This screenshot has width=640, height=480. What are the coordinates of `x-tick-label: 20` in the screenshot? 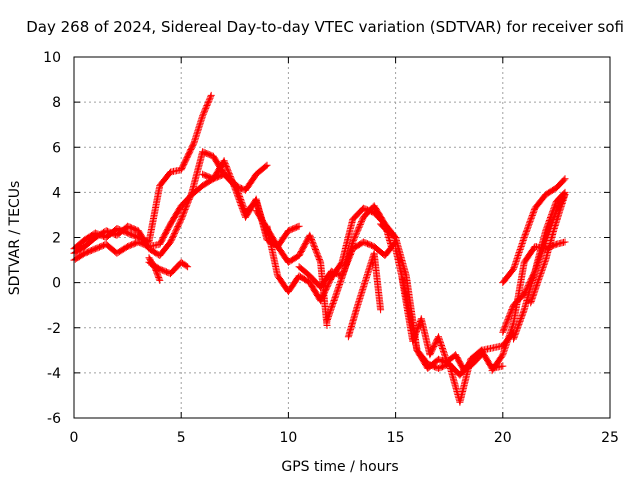 It's located at (503, 438).